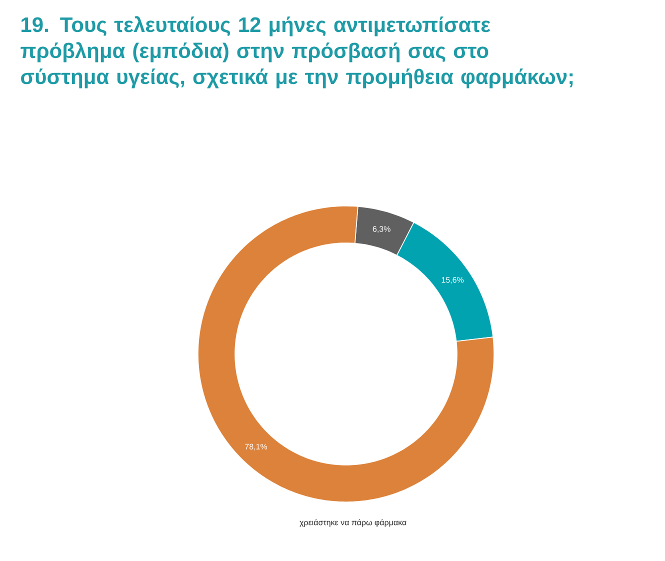 This screenshot has width=665, height=561. I want to click on data-label: 15,6%, so click(453, 280).